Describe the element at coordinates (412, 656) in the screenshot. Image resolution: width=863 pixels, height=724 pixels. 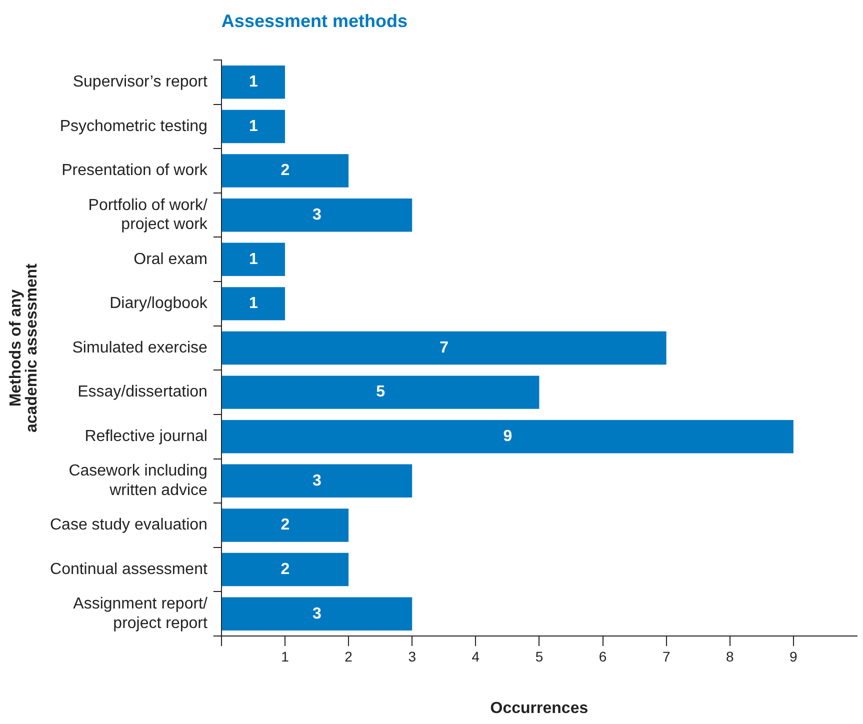
I see `x-tick-label: 3` at that location.